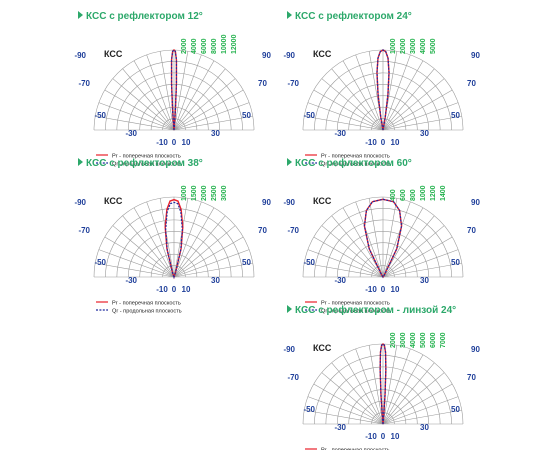  Describe the element at coordinates (262, 83) in the screenshot. I see `angle-tick-label: 70` at that location.